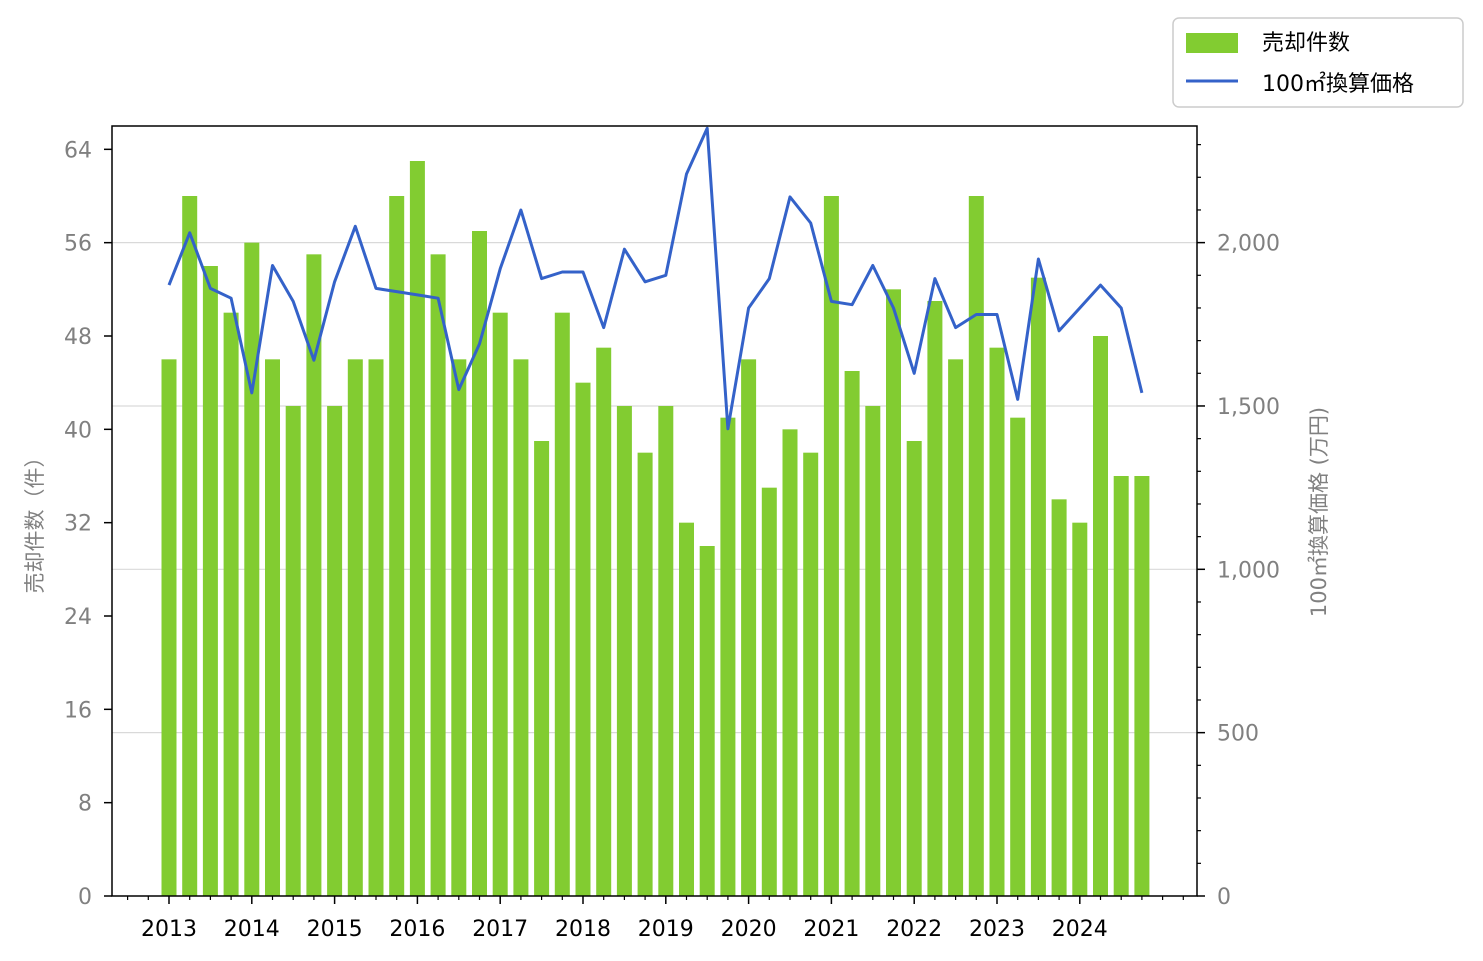 This screenshot has width=1483, height=961. Describe the element at coordinates (1319, 512) in the screenshot. I see `right-axis-title: 100㎡換算価格 (万円)` at that location.